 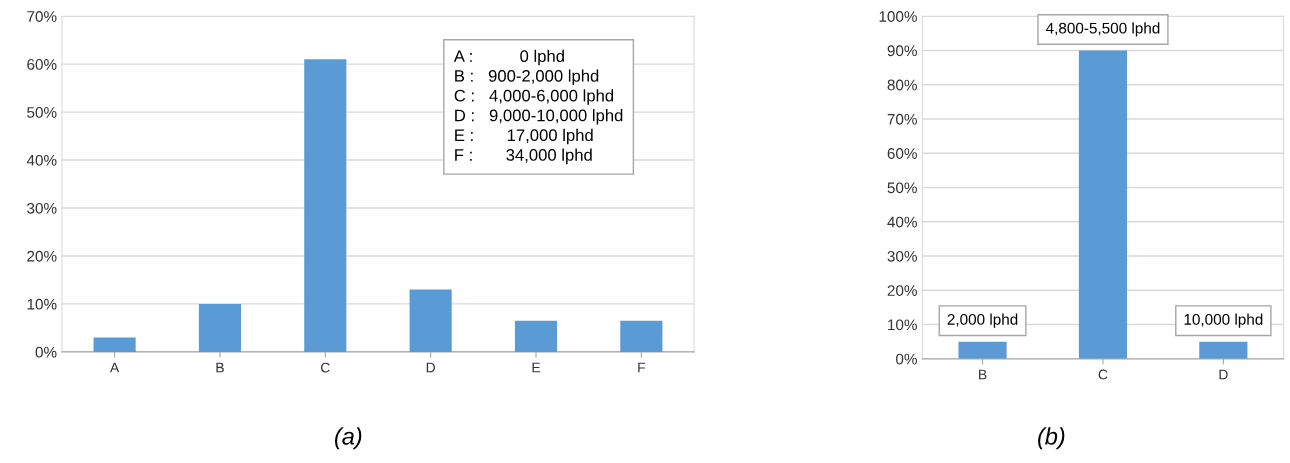 I want to click on x-tick-label: F, so click(x=642, y=367).